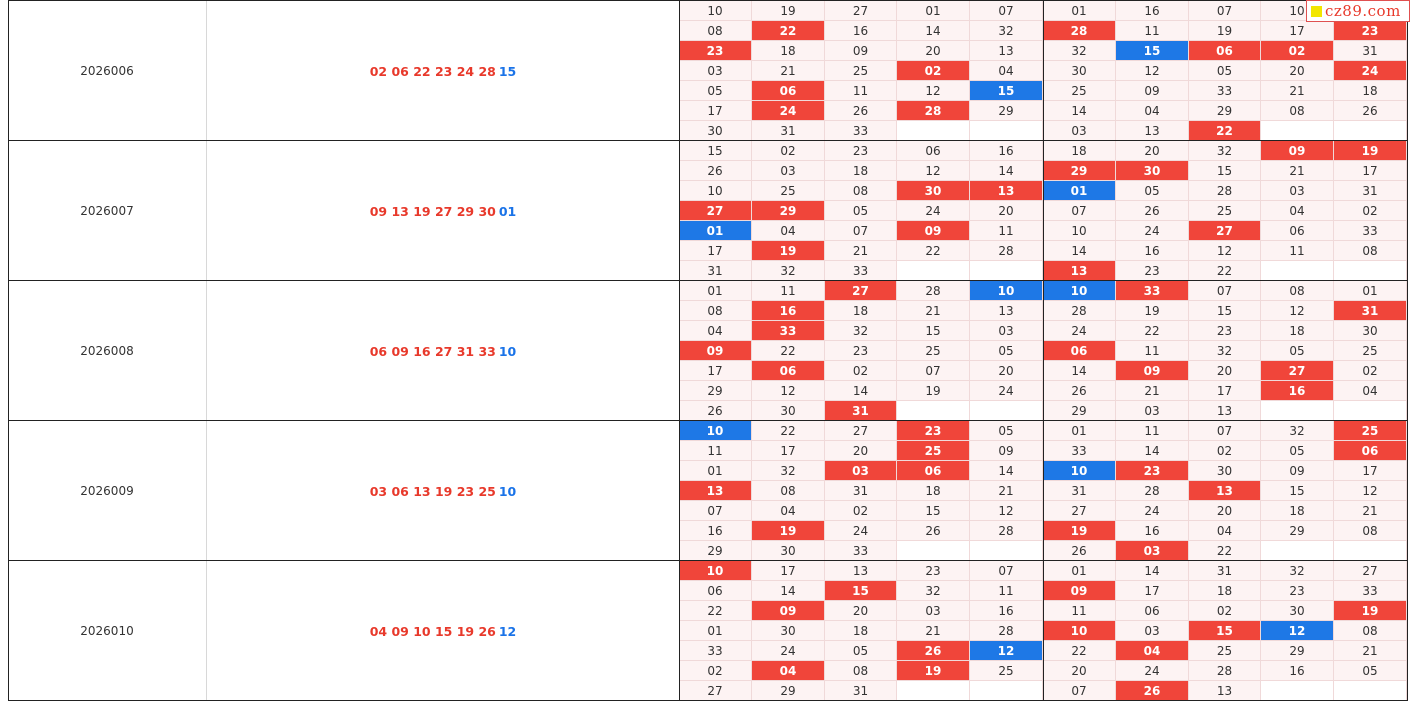 This screenshot has height=702, width=1411. Describe the element at coordinates (1079, 231) in the screenshot. I see `matrix-cell: 10` at that location.